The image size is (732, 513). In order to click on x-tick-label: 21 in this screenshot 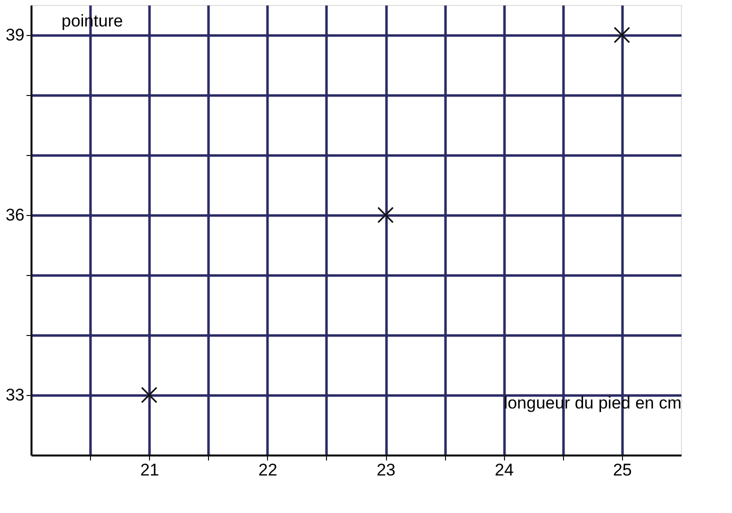, I will do `click(150, 470)`.